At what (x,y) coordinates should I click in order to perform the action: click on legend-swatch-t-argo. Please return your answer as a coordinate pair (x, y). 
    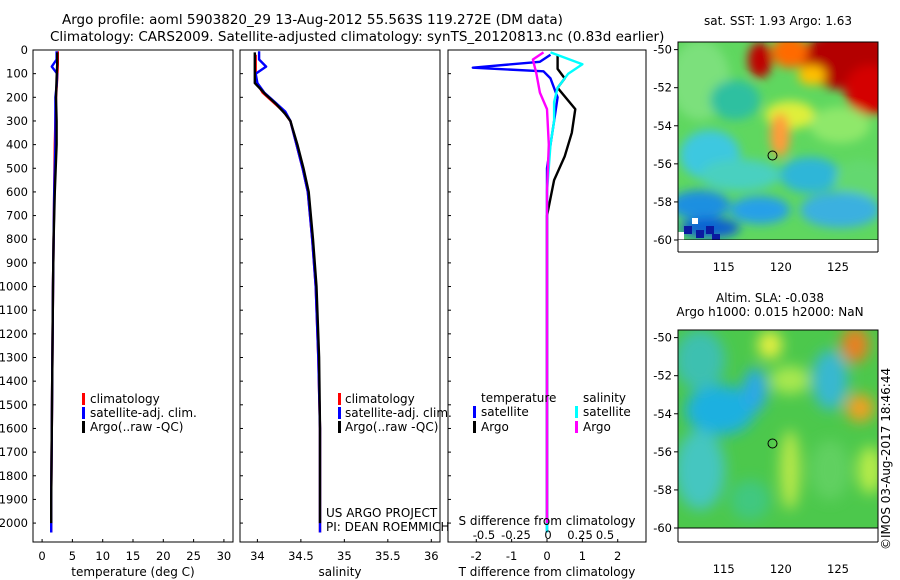
    Looking at the image, I should click on (474, 427).